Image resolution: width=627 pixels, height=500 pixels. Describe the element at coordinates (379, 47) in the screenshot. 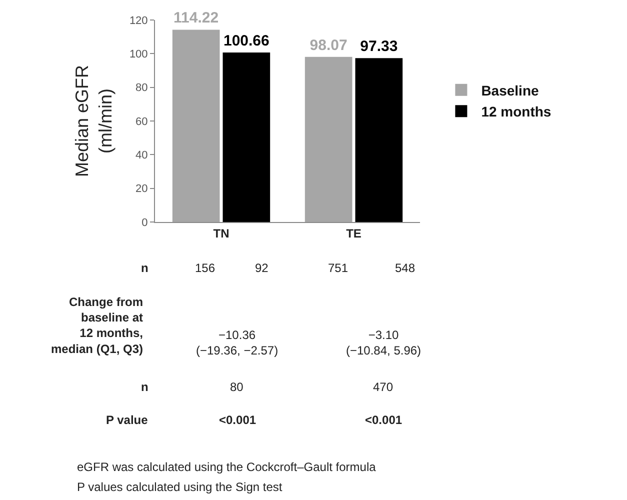

I see `data-label: 97.33` at that location.